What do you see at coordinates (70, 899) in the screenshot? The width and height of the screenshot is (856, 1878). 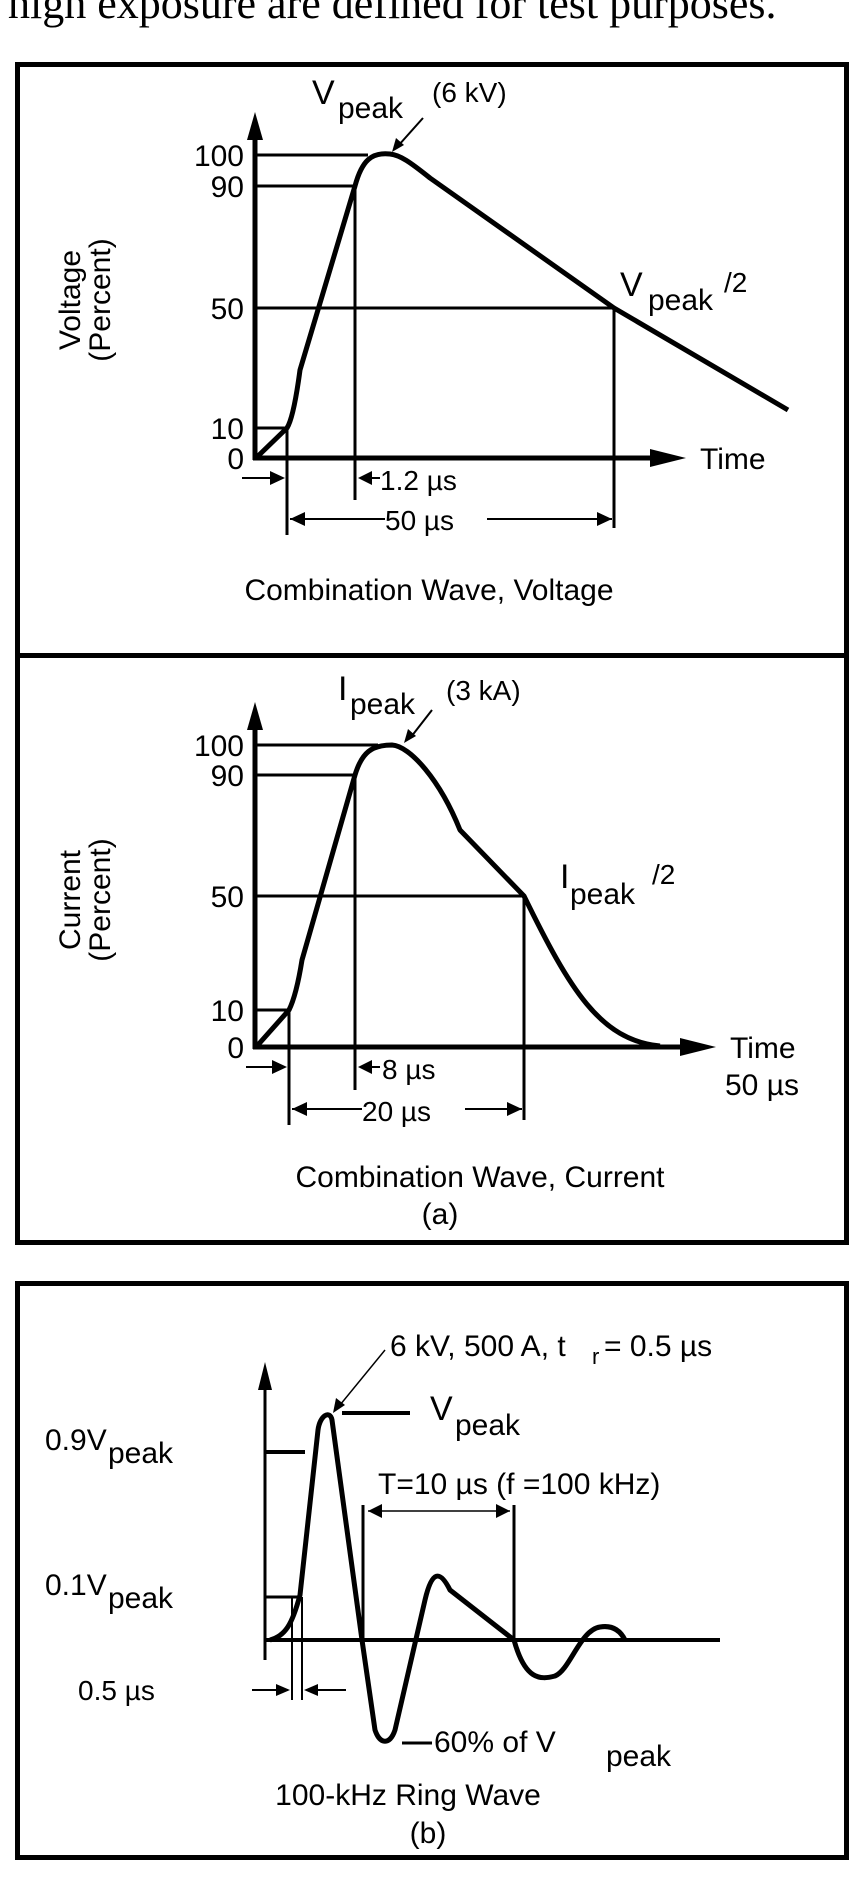 I see `current-y-label: Current` at bounding box center [70, 899].